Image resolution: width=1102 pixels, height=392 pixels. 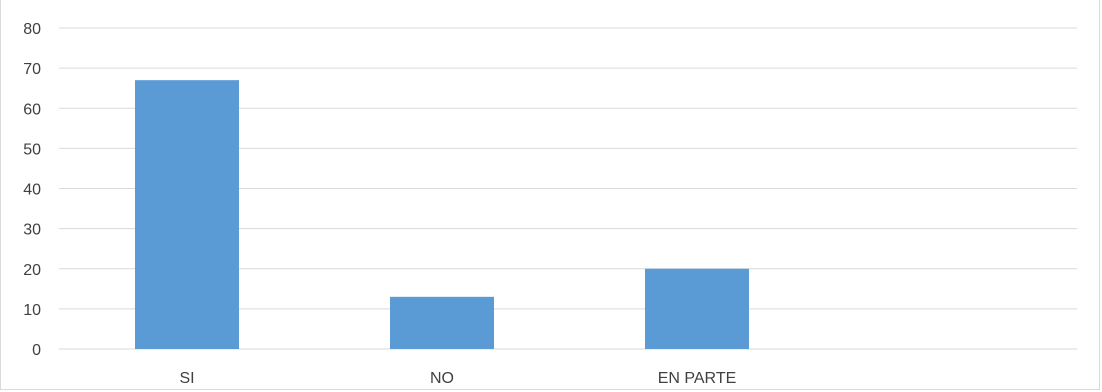 What do you see at coordinates (32, 310) in the screenshot?
I see `y-tick-label-10: 10` at bounding box center [32, 310].